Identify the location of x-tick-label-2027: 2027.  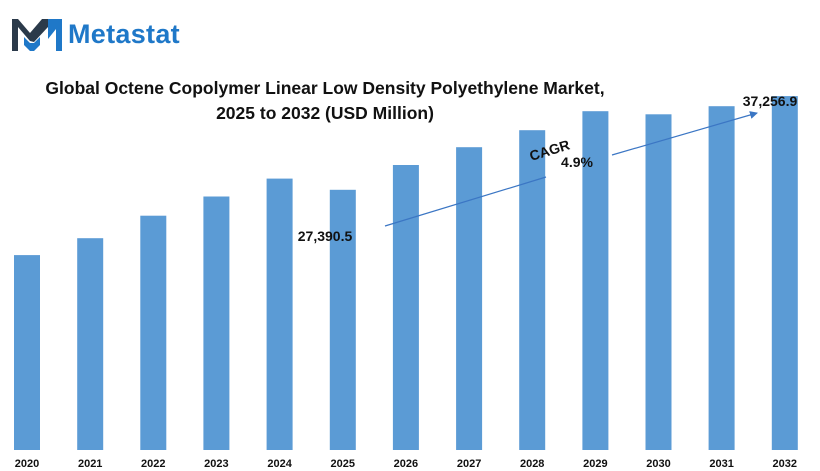
(469, 464).